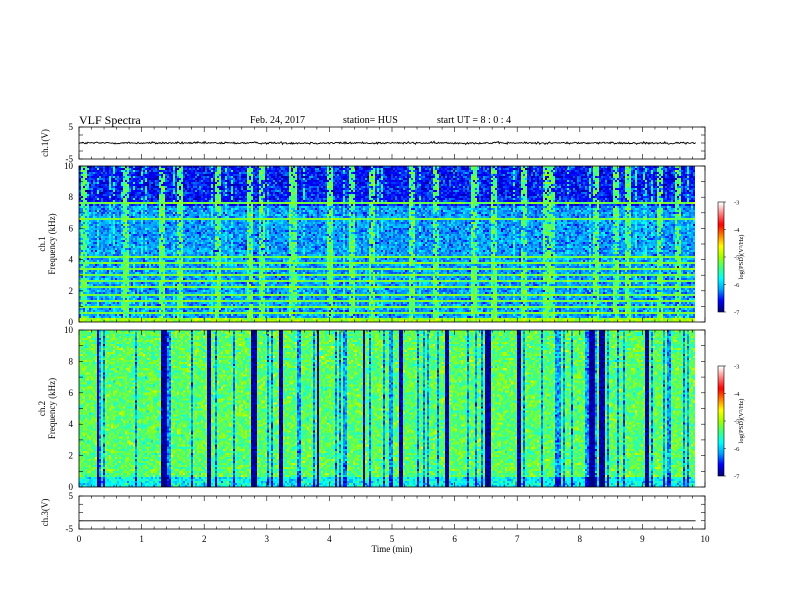  What do you see at coordinates (370, 120) in the screenshot?
I see `station-label: station= HUS` at bounding box center [370, 120].